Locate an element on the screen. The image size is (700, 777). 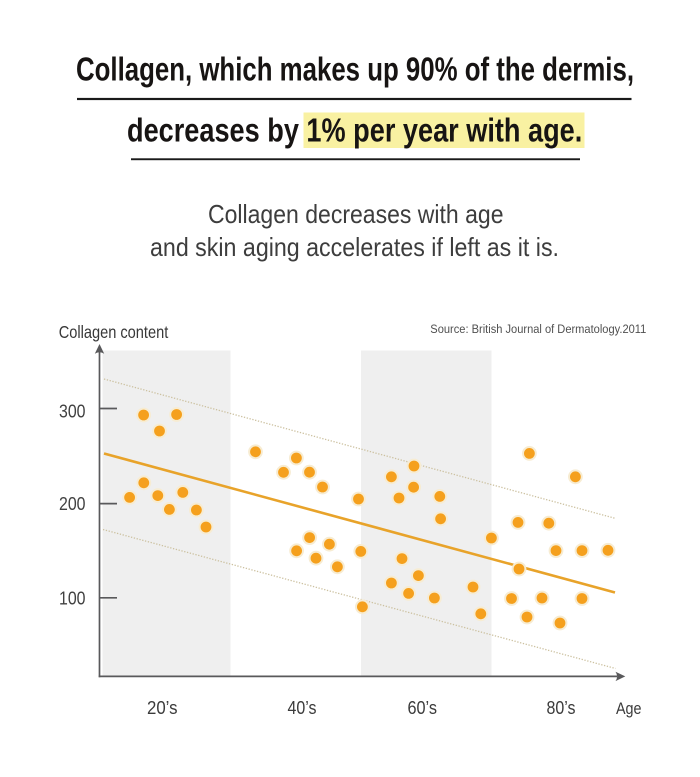
svg-text:decreases by 1% per year with: decreases by 1% per year with age. is located at coordinates (354, 131).